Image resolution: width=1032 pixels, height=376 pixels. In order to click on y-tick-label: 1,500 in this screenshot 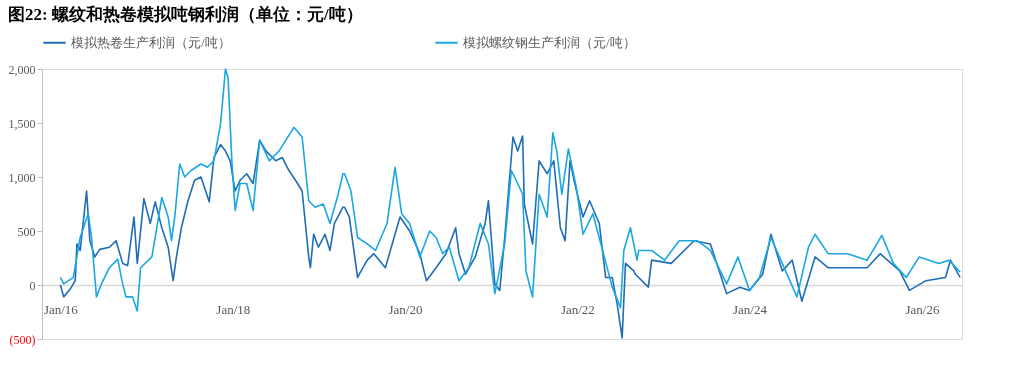, I will do `click(22, 123)`.